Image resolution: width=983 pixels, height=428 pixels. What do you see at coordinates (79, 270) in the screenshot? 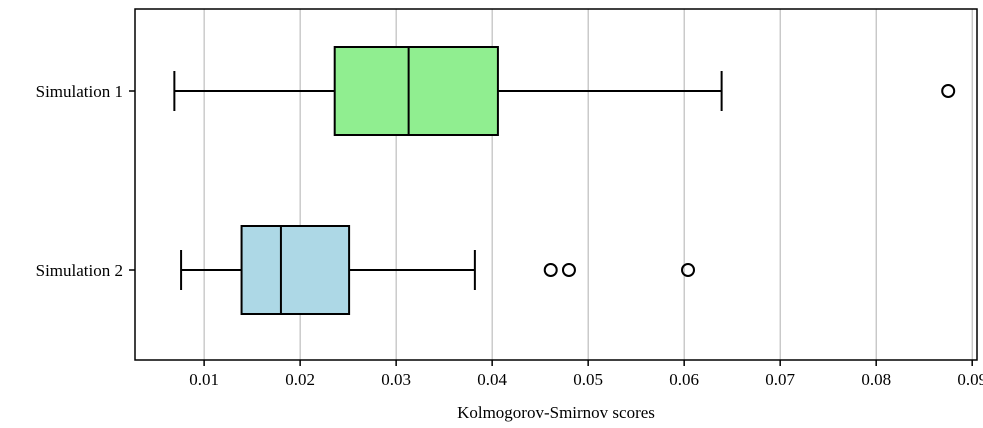
I see `y-tick-label: Simulation 2` at bounding box center [79, 270].